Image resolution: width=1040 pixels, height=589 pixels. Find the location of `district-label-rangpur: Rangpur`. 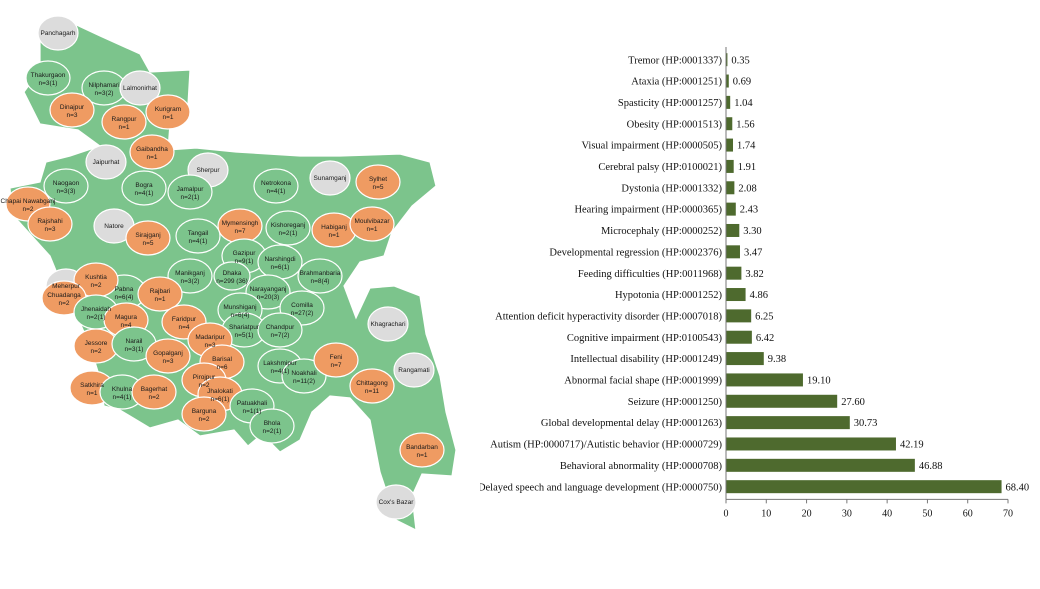

district-label-rangpur: Rangpur is located at coordinates (125, 119).